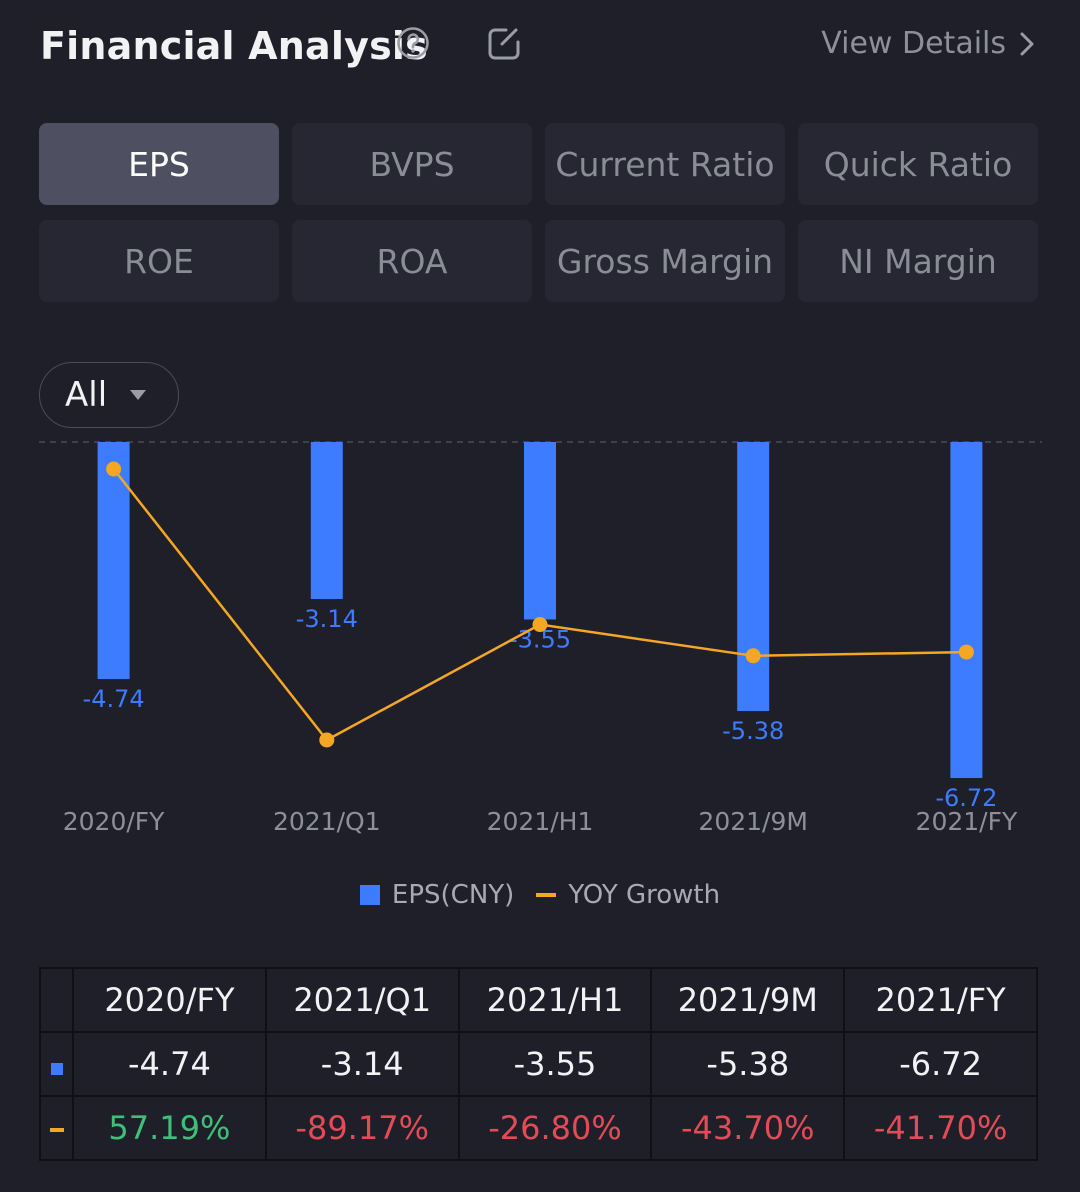  What do you see at coordinates (913, 43) in the screenshot?
I see `view-details-label: View Details` at bounding box center [913, 43].